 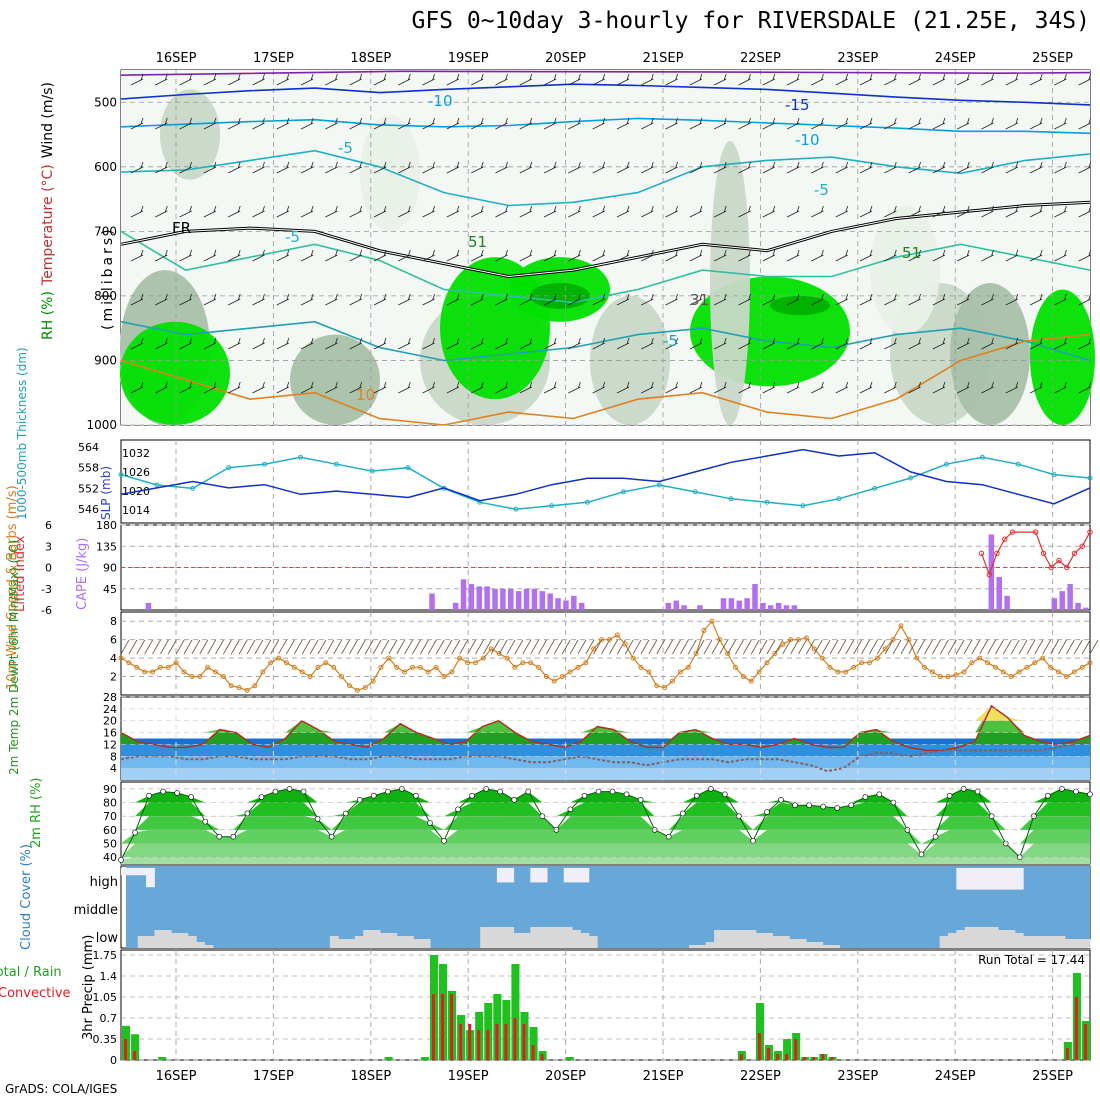 What do you see at coordinates (273, 1076) in the screenshot?
I see `xtick-bottom-17SEP: 17SEP` at bounding box center [273, 1076].